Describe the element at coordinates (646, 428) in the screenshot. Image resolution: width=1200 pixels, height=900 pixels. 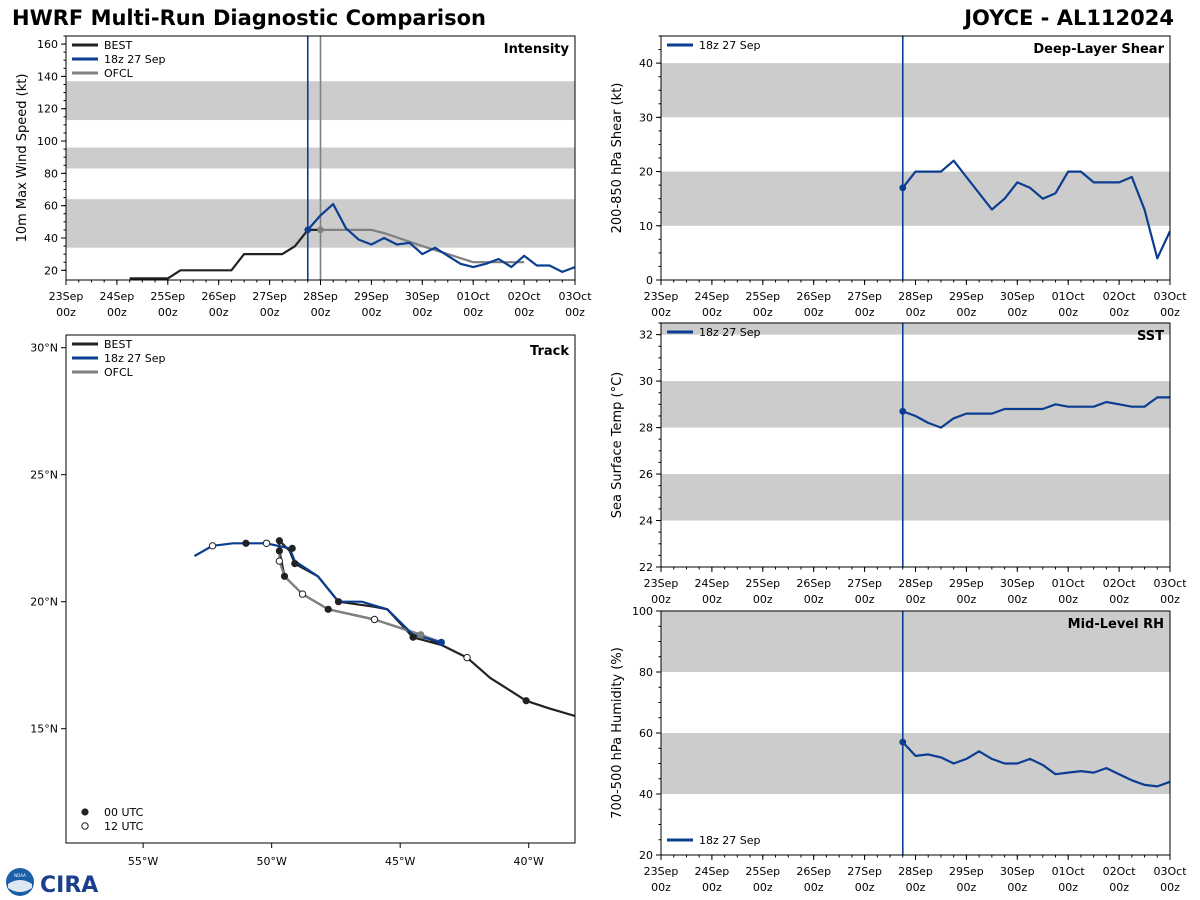
I see `y-tick-label: 28` at that location.